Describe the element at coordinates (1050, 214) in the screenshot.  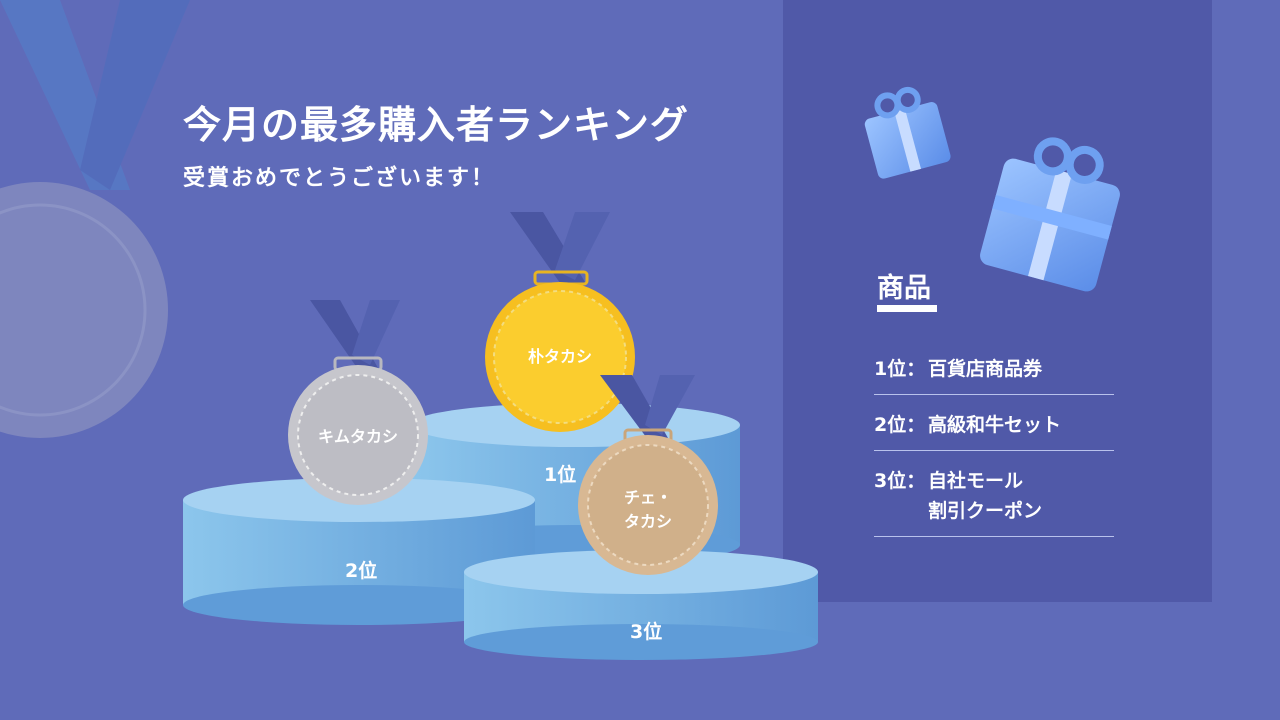
I see `gift-box-icon-large` at that location.